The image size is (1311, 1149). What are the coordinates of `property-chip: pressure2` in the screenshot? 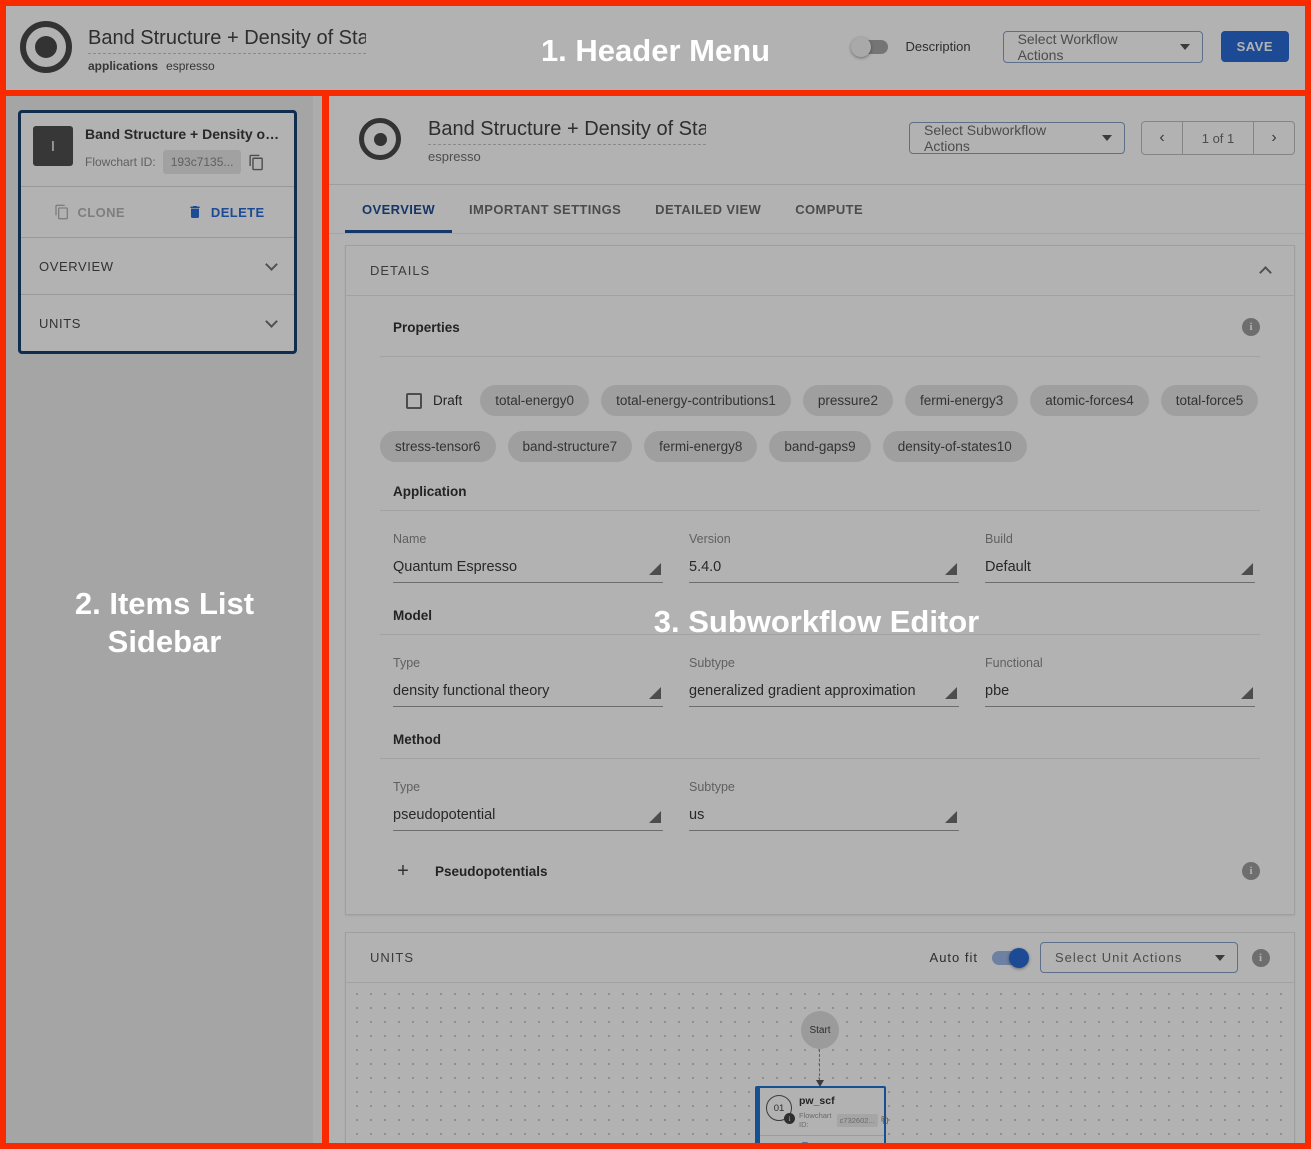 It's located at (847, 400).